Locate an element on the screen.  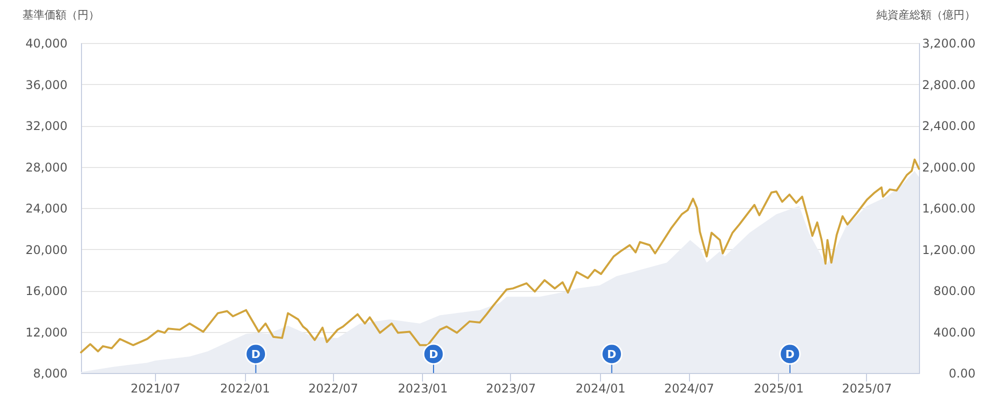
y2-tick-label: 2,800.00 is located at coordinates (949, 85).